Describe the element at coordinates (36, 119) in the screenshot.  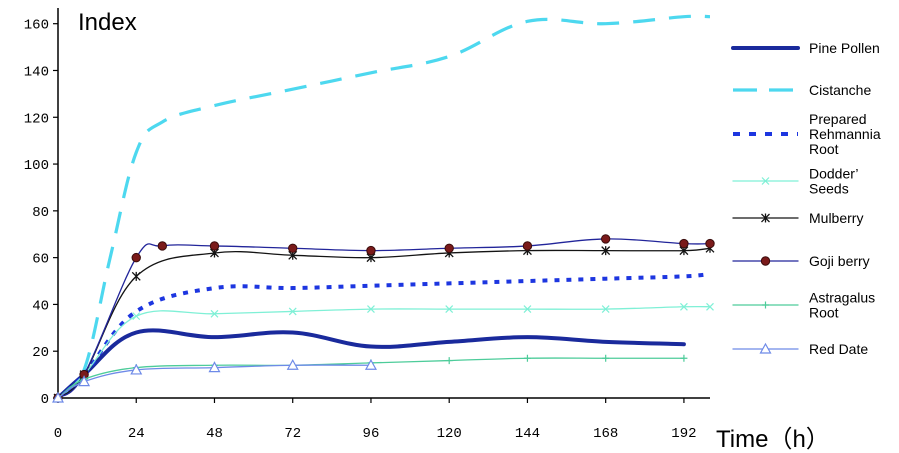
I see `y-tick-label: 120` at that location.